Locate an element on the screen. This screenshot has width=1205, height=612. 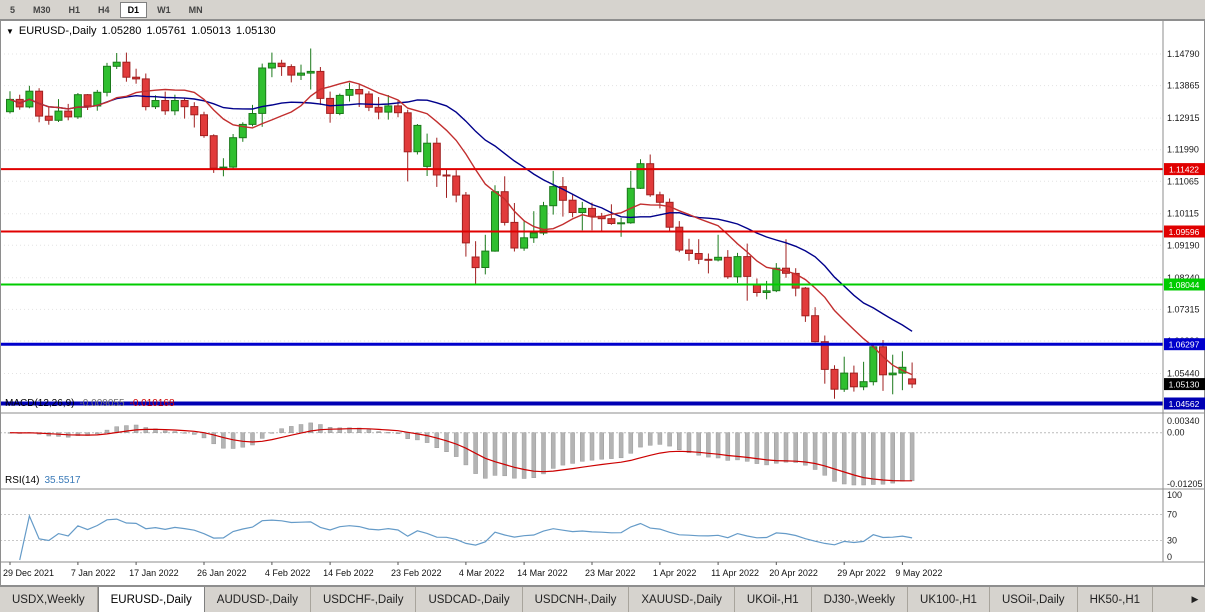
tabs-scroll-right-icon: ▶ is located at coordinates (1195, 599).